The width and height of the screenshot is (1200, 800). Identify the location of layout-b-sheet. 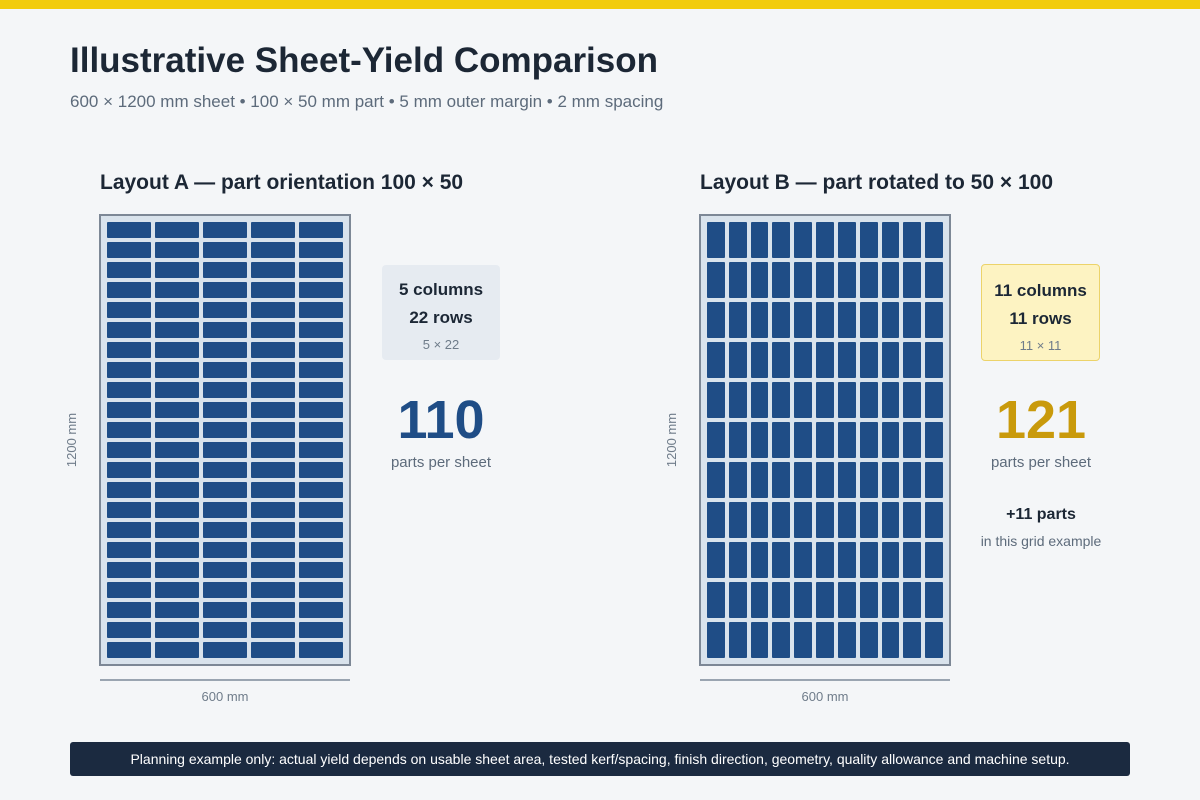
(825, 440).